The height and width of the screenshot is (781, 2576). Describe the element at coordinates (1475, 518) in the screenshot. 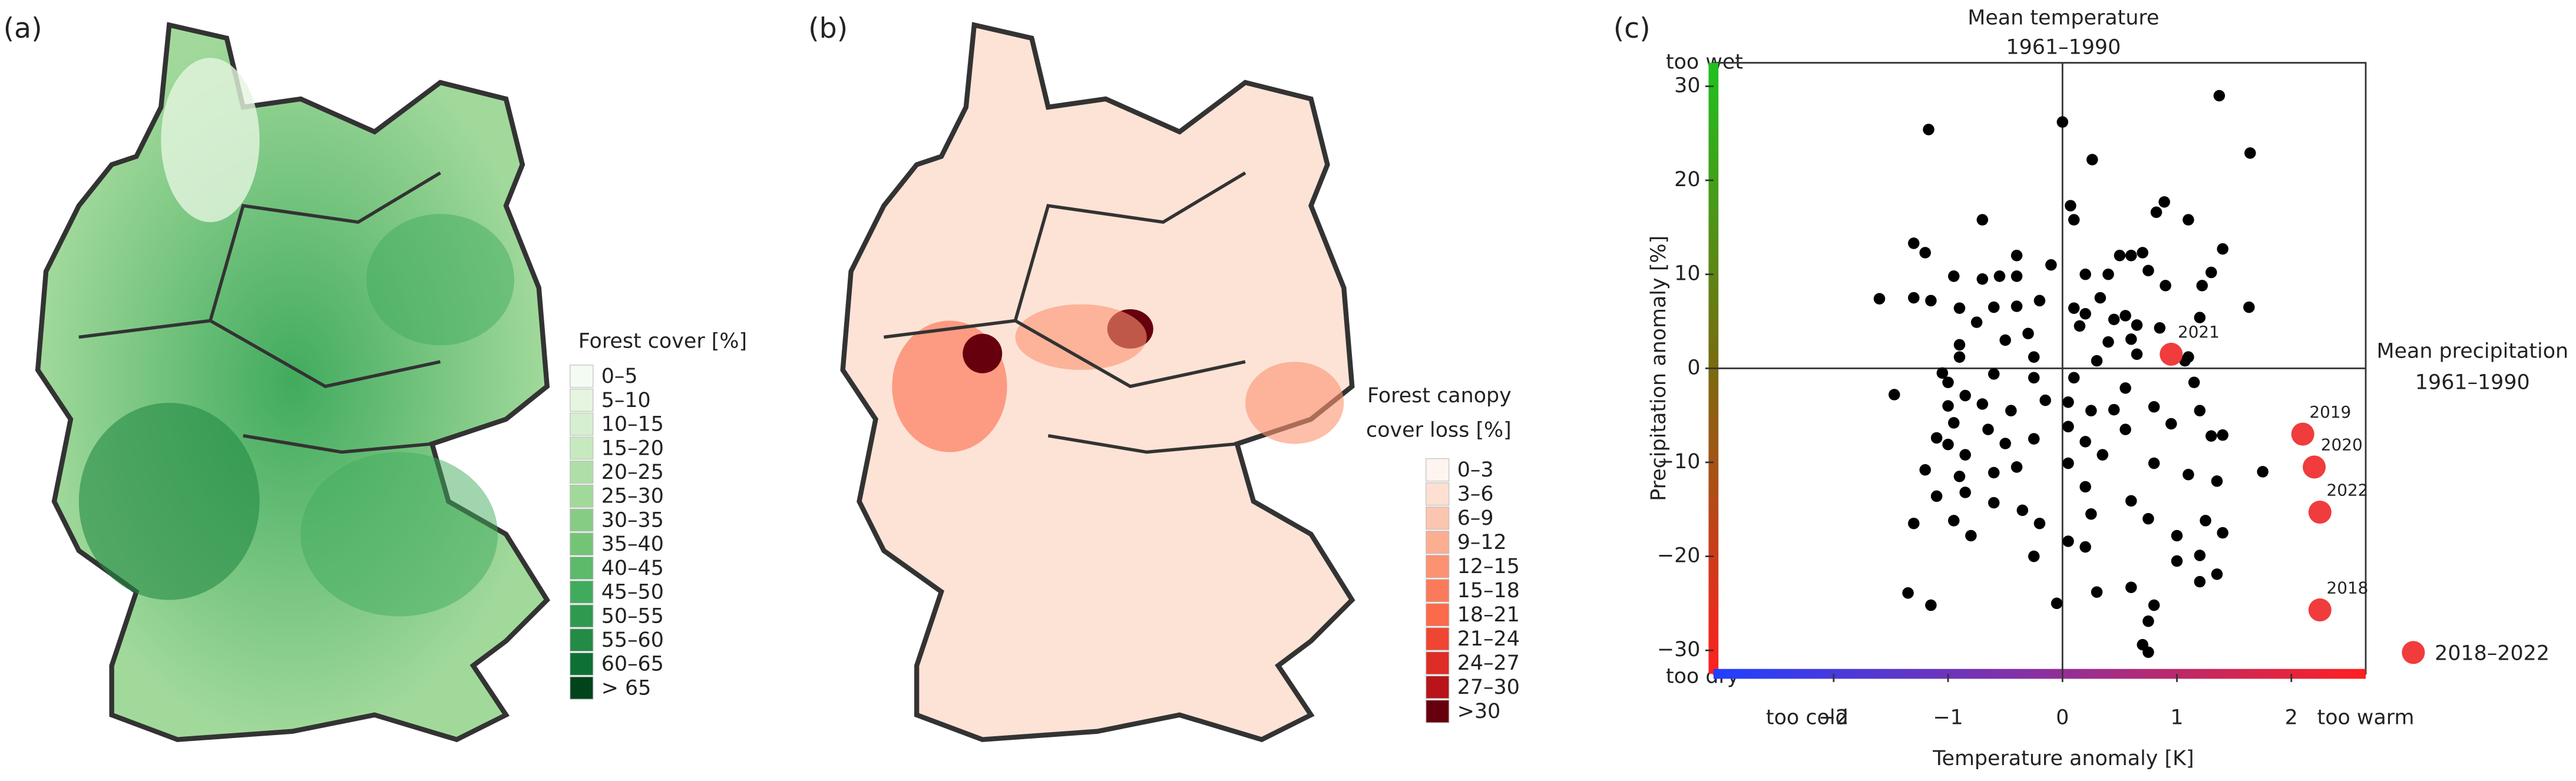

I see `legend-label: 6–9` at that location.